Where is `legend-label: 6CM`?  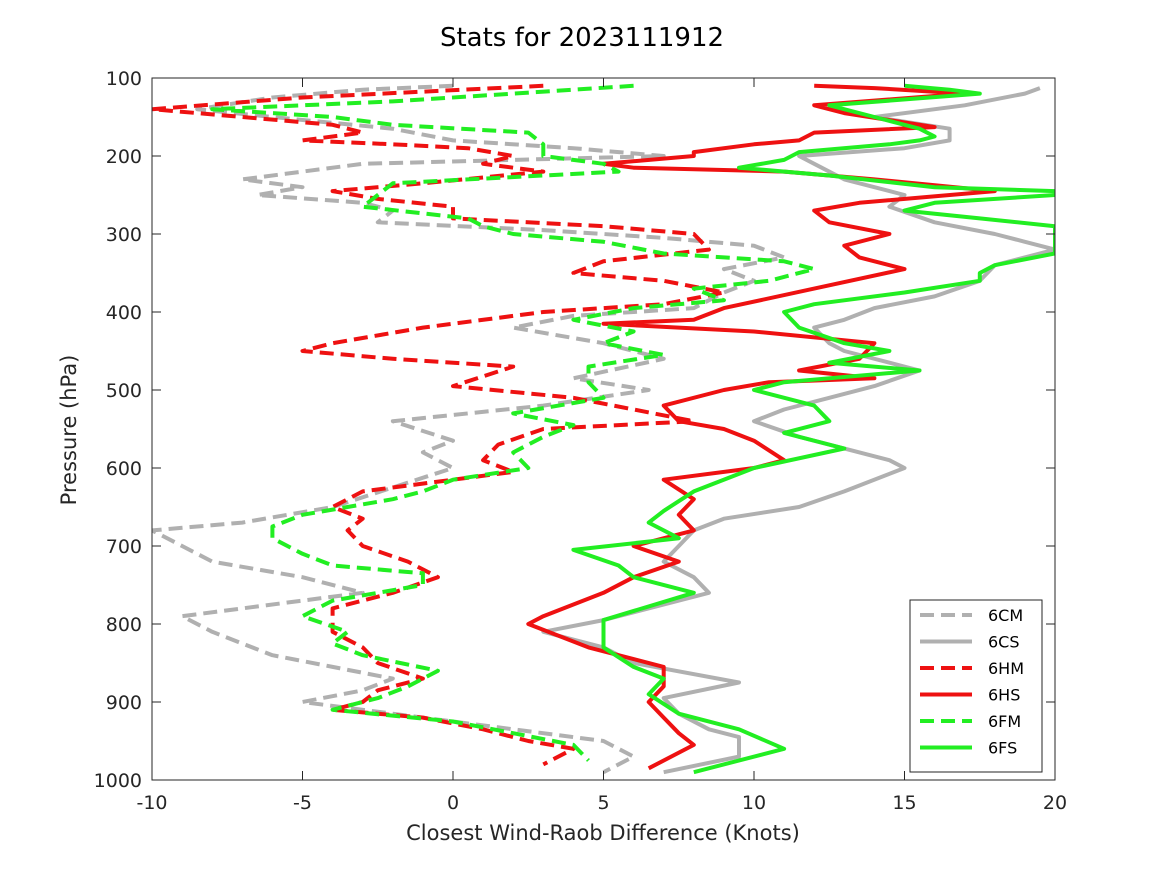 legend-label: 6CM is located at coordinates (1005, 615).